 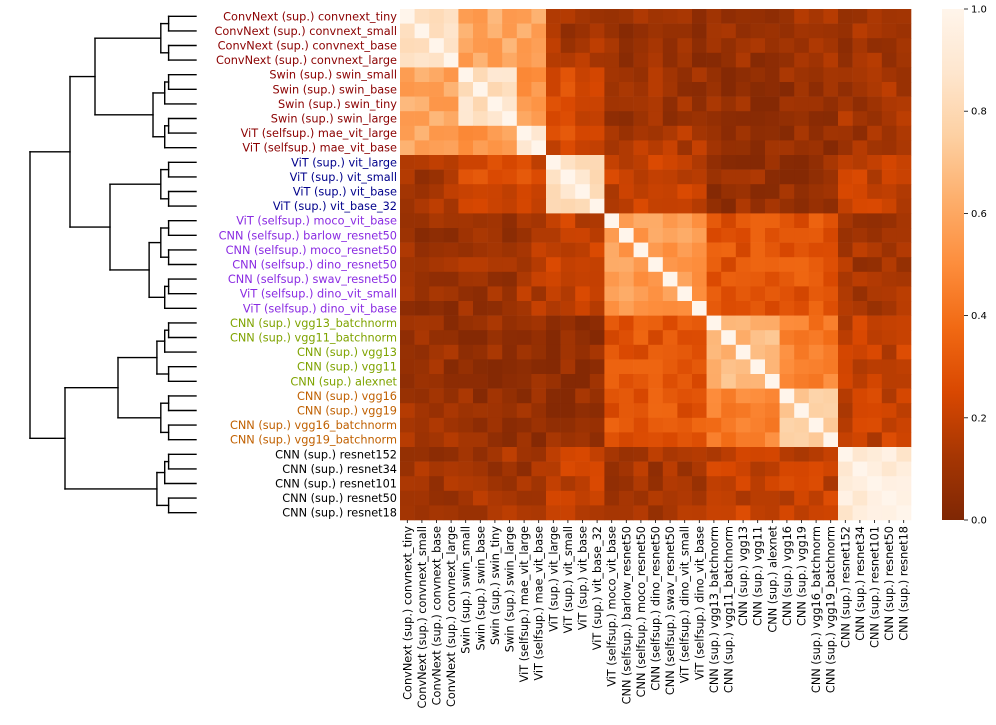 What do you see at coordinates (306, 60) in the screenshot?
I see `row-label: ConvNext (sup.) convnext_large` at bounding box center [306, 60].